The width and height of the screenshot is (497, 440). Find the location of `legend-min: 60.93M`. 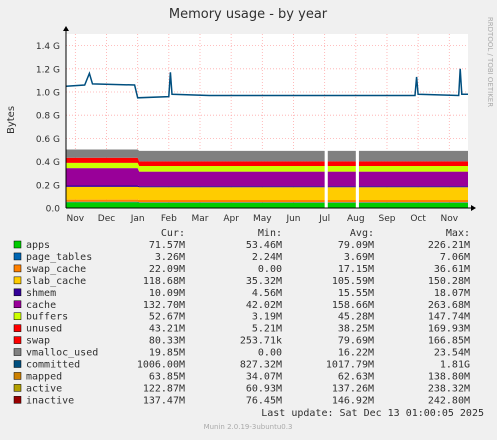

legend-min: 60.93M is located at coordinates (264, 388).